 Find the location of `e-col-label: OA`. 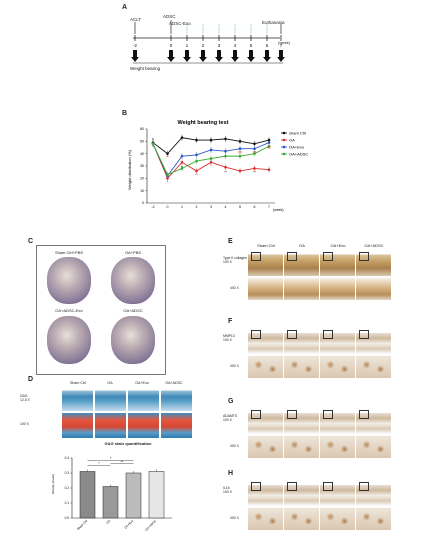

e-col-label: OA is located at coordinates (302, 245).